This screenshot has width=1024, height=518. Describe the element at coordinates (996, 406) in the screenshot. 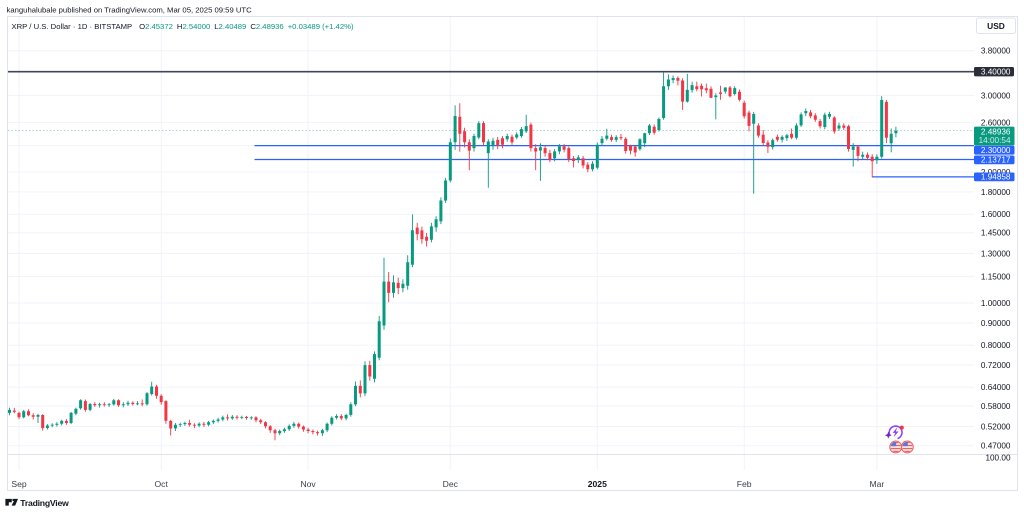

I see `svg-text: 0.58000` at that location.